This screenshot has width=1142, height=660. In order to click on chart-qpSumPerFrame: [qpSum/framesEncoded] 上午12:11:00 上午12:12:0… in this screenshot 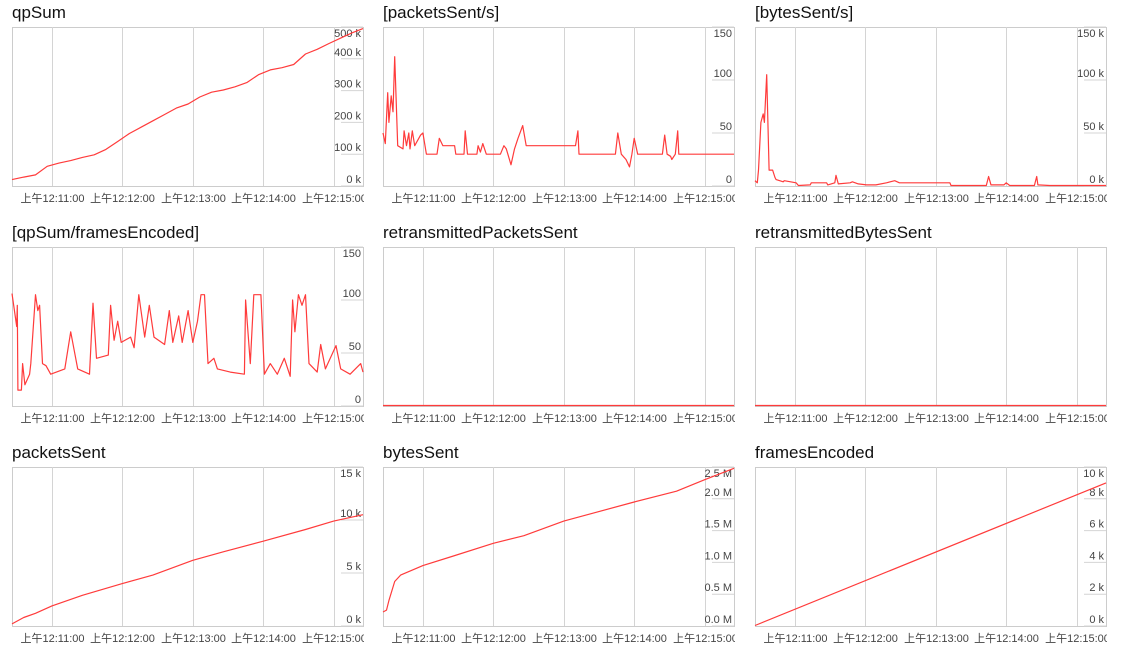, I will do `click(197, 330)`.